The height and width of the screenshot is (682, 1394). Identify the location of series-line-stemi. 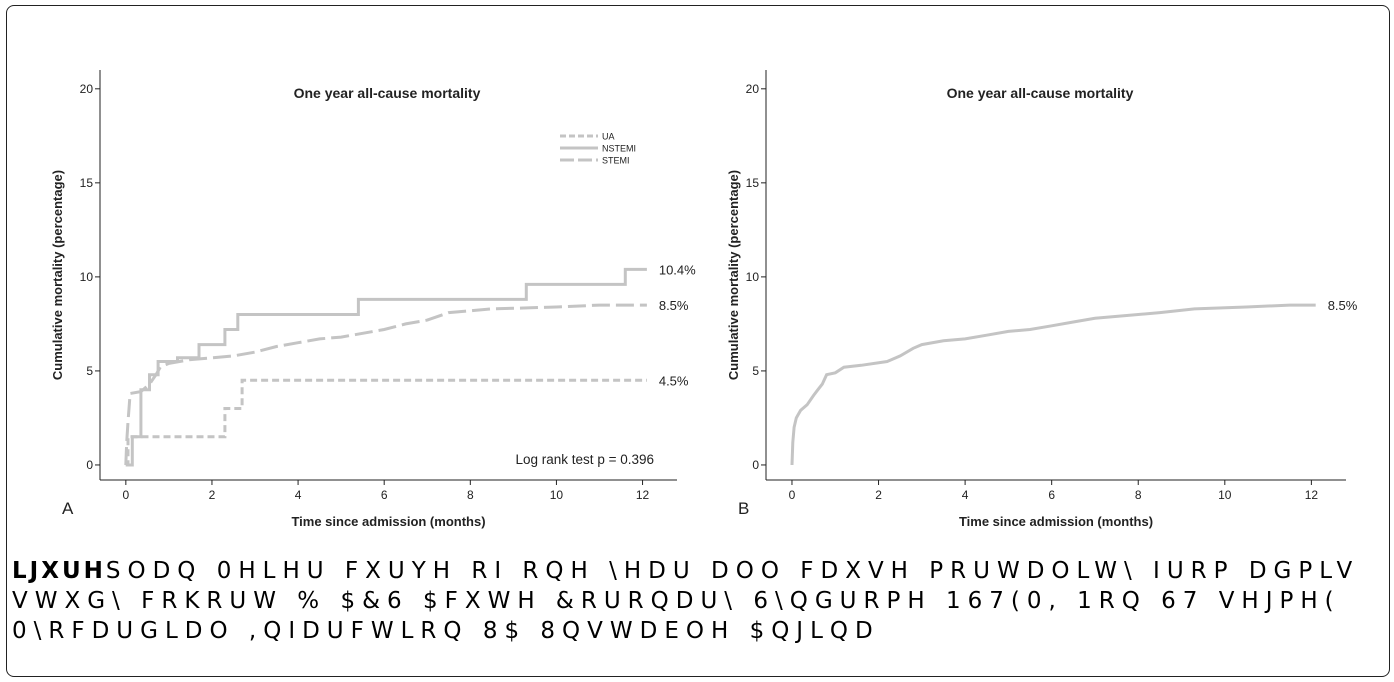
(385, 384).